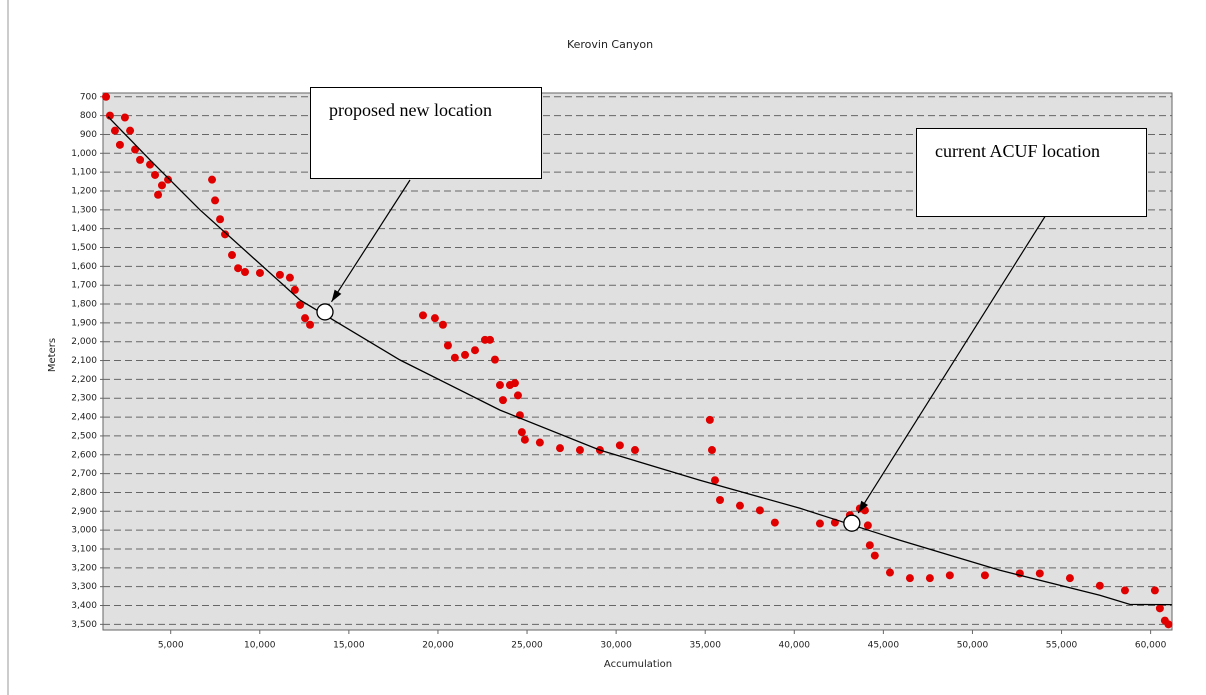  I want to click on x-tick-label: 50,000, so click(973, 646).